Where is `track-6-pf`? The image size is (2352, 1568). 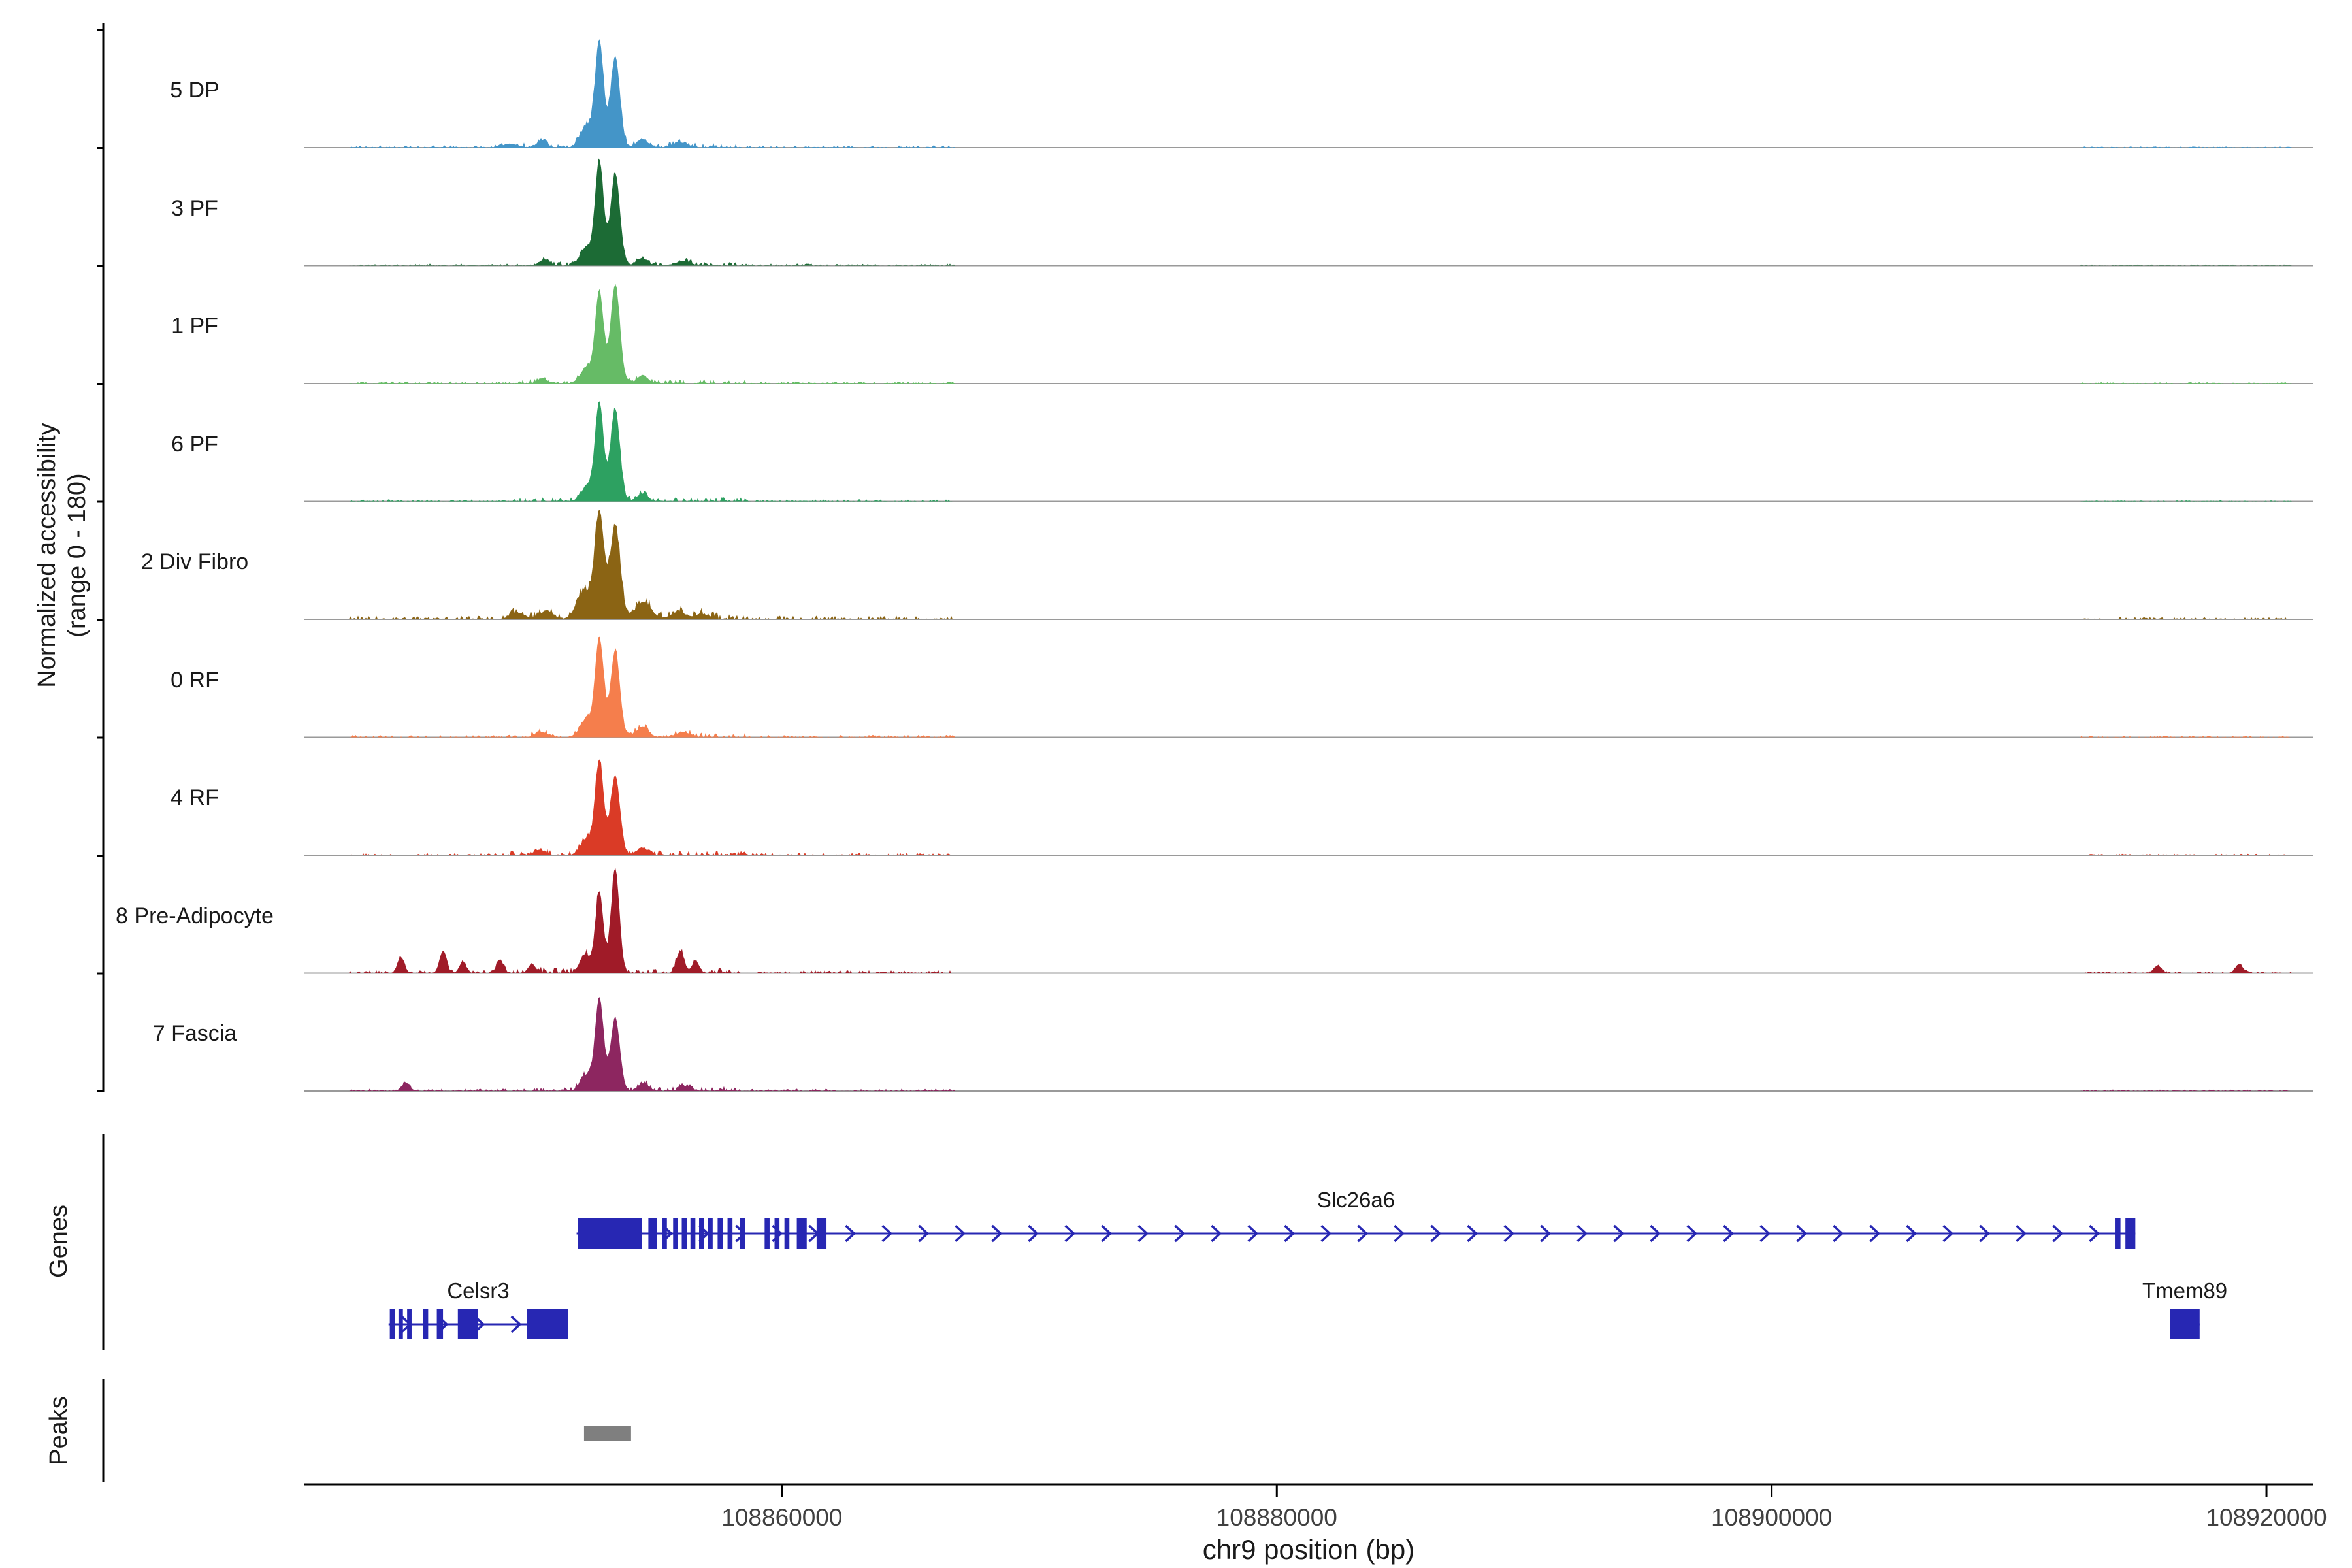
track-6-pf is located at coordinates (1308, 451).